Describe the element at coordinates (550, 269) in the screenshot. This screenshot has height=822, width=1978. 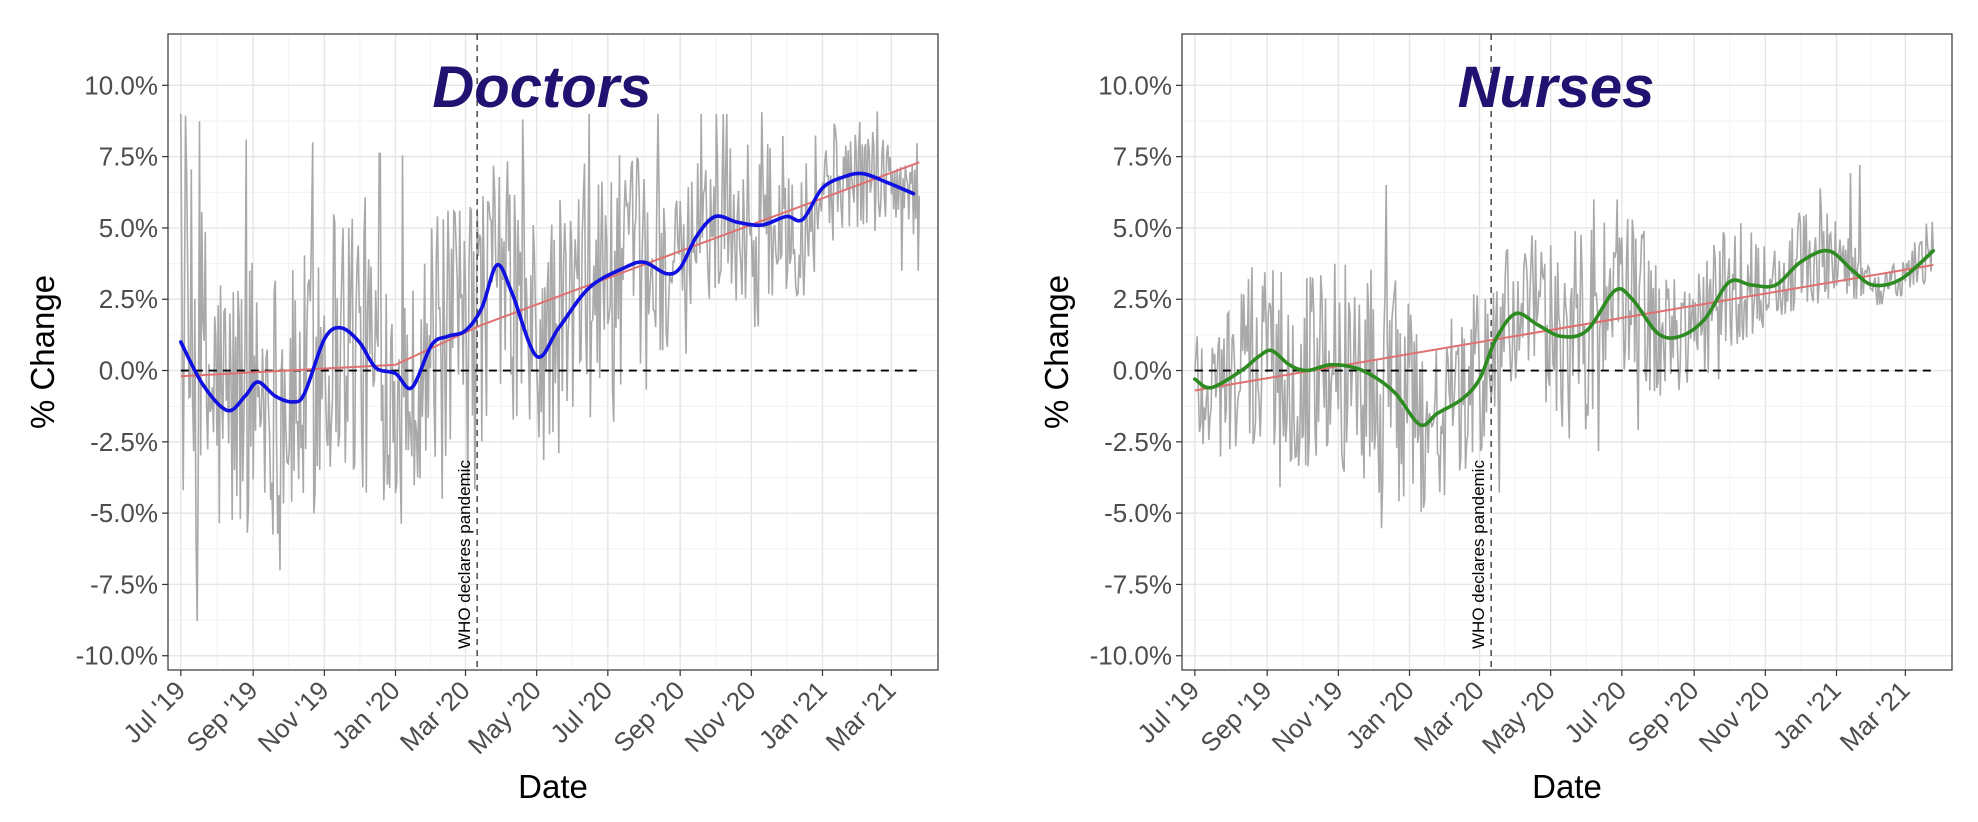
I see `trend-line` at that location.